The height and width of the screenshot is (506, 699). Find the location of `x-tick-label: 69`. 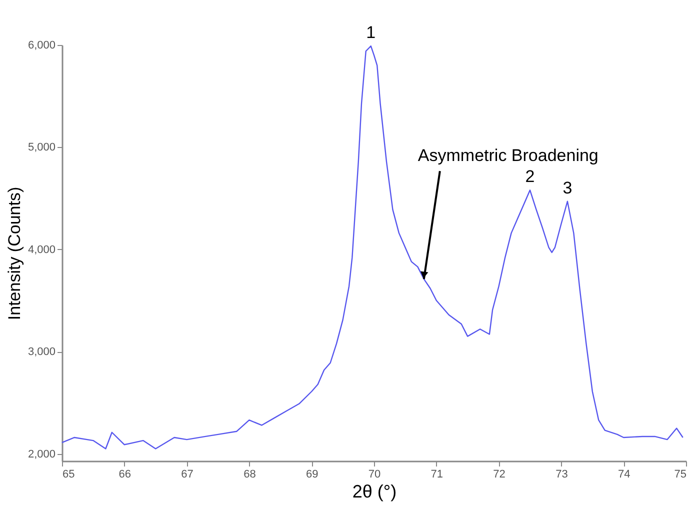

x-tick-label: 69 is located at coordinates (312, 474).